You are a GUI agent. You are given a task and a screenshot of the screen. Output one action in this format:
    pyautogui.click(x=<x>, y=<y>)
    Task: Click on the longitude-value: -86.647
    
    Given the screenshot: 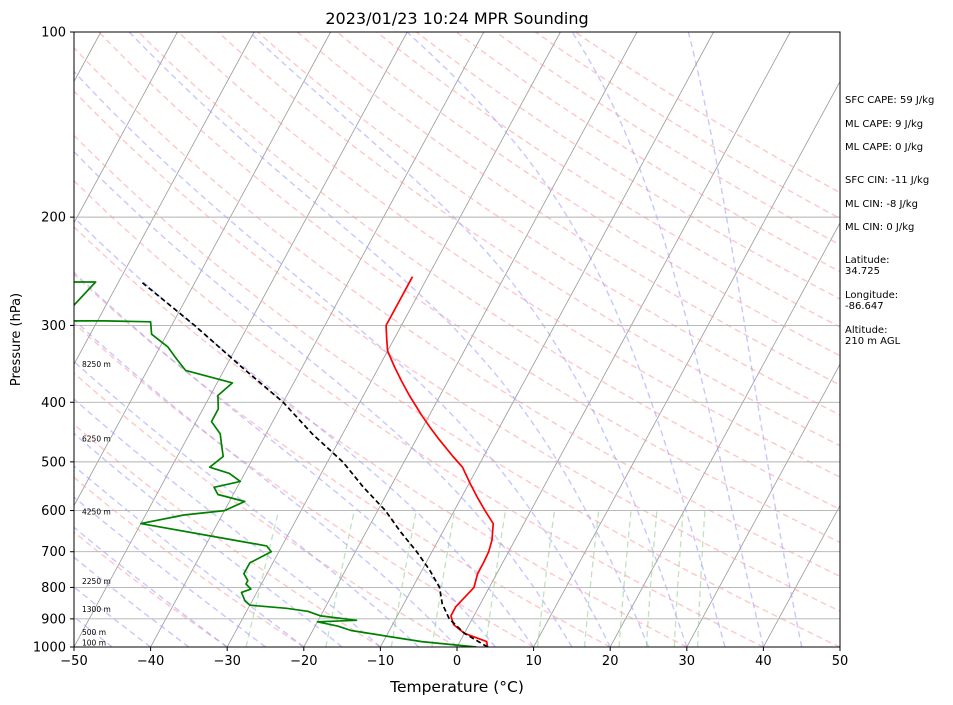 What is the action you would take?
    pyautogui.click(x=864, y=306)
    